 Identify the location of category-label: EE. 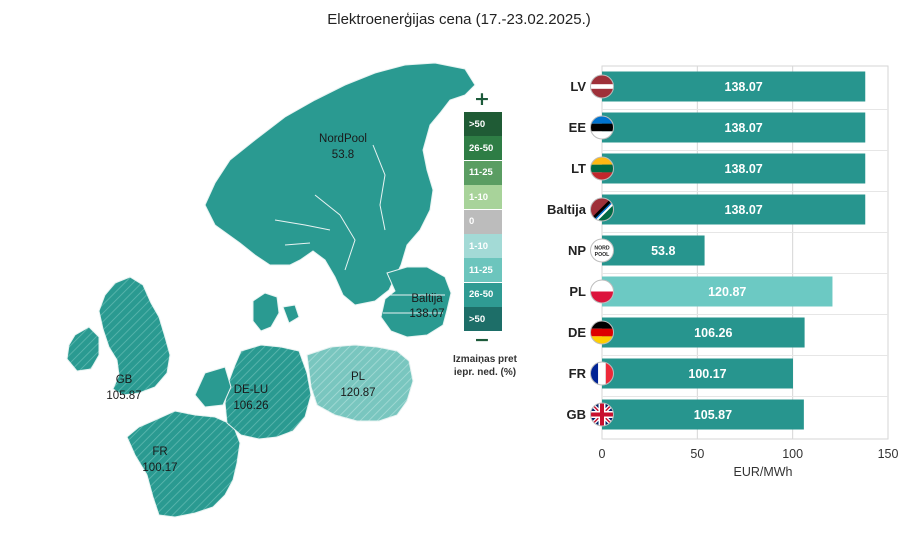
(578, 127).